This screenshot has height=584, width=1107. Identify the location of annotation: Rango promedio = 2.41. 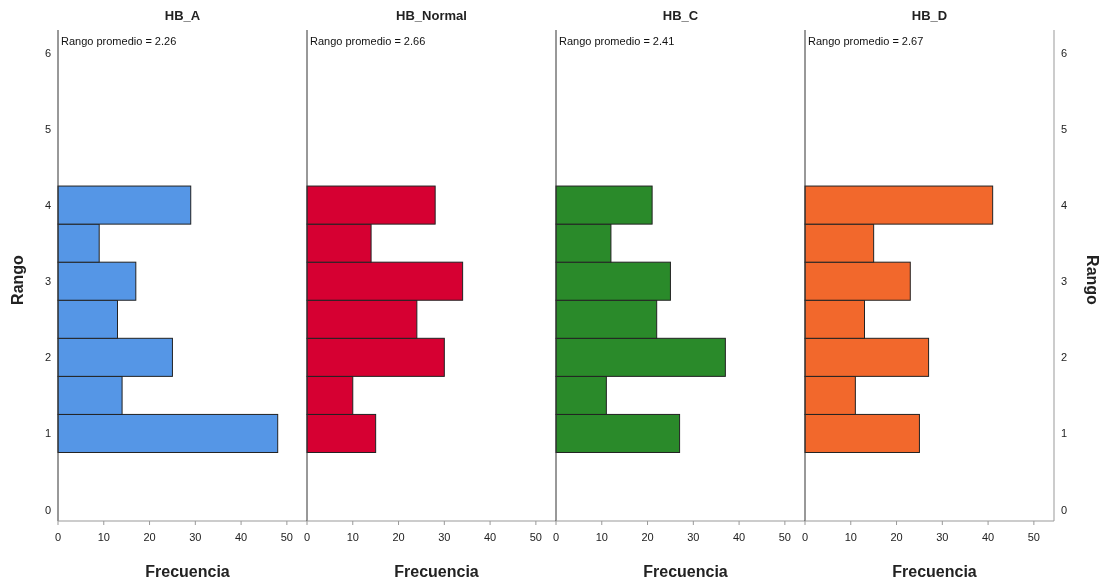
(617, 41).